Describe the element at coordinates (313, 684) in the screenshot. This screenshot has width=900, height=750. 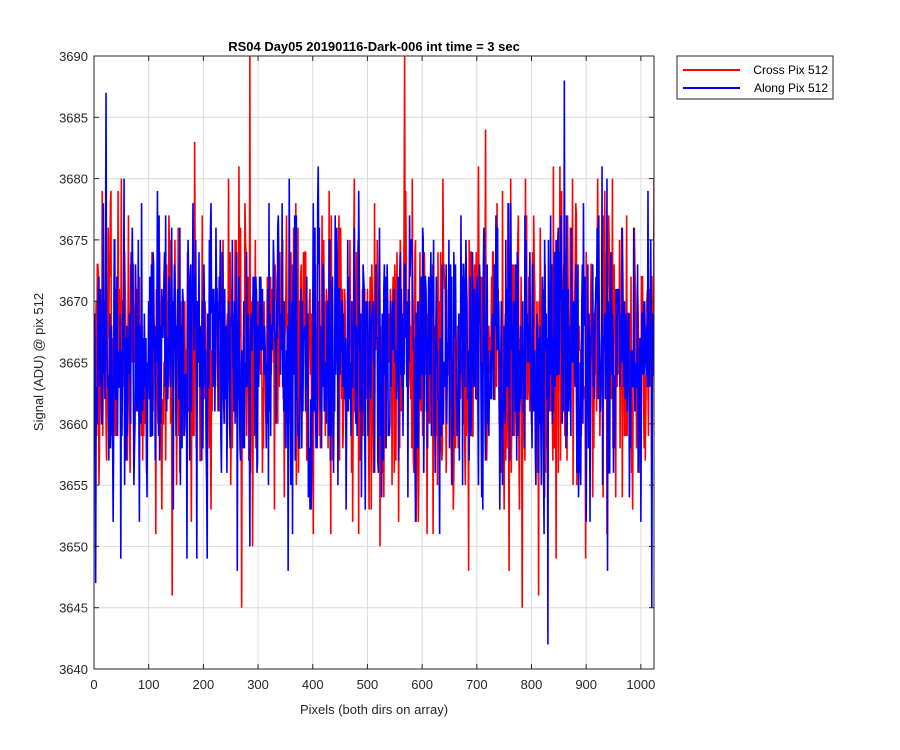
I see `x-tick-label: 400` at that location.